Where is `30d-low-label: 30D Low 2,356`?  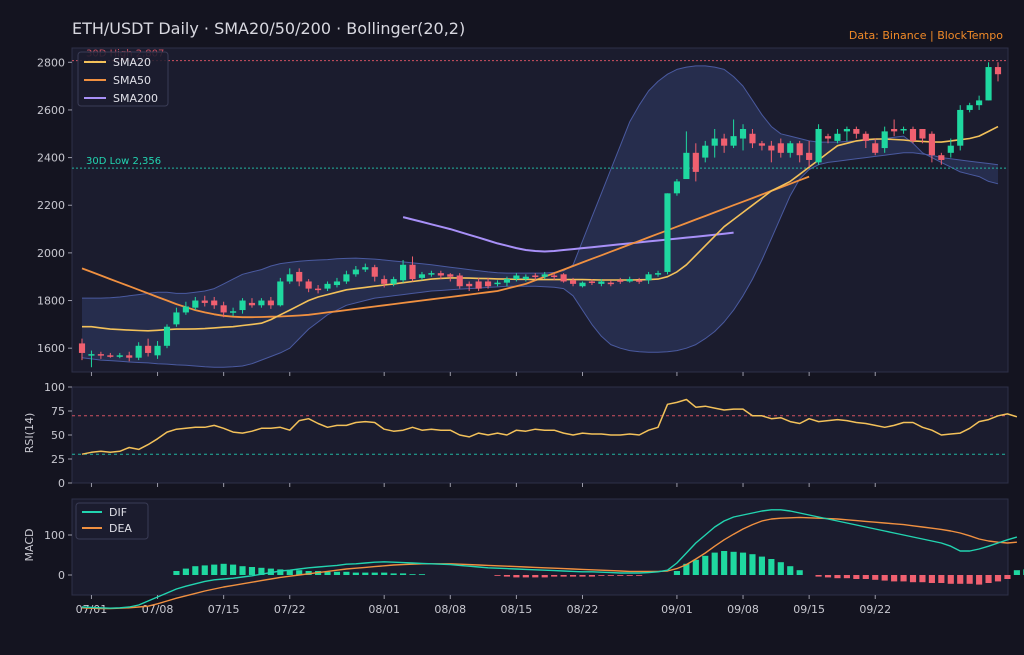
30d-low-label: 30D Low 2,356 is located at coordinates (123, 161).